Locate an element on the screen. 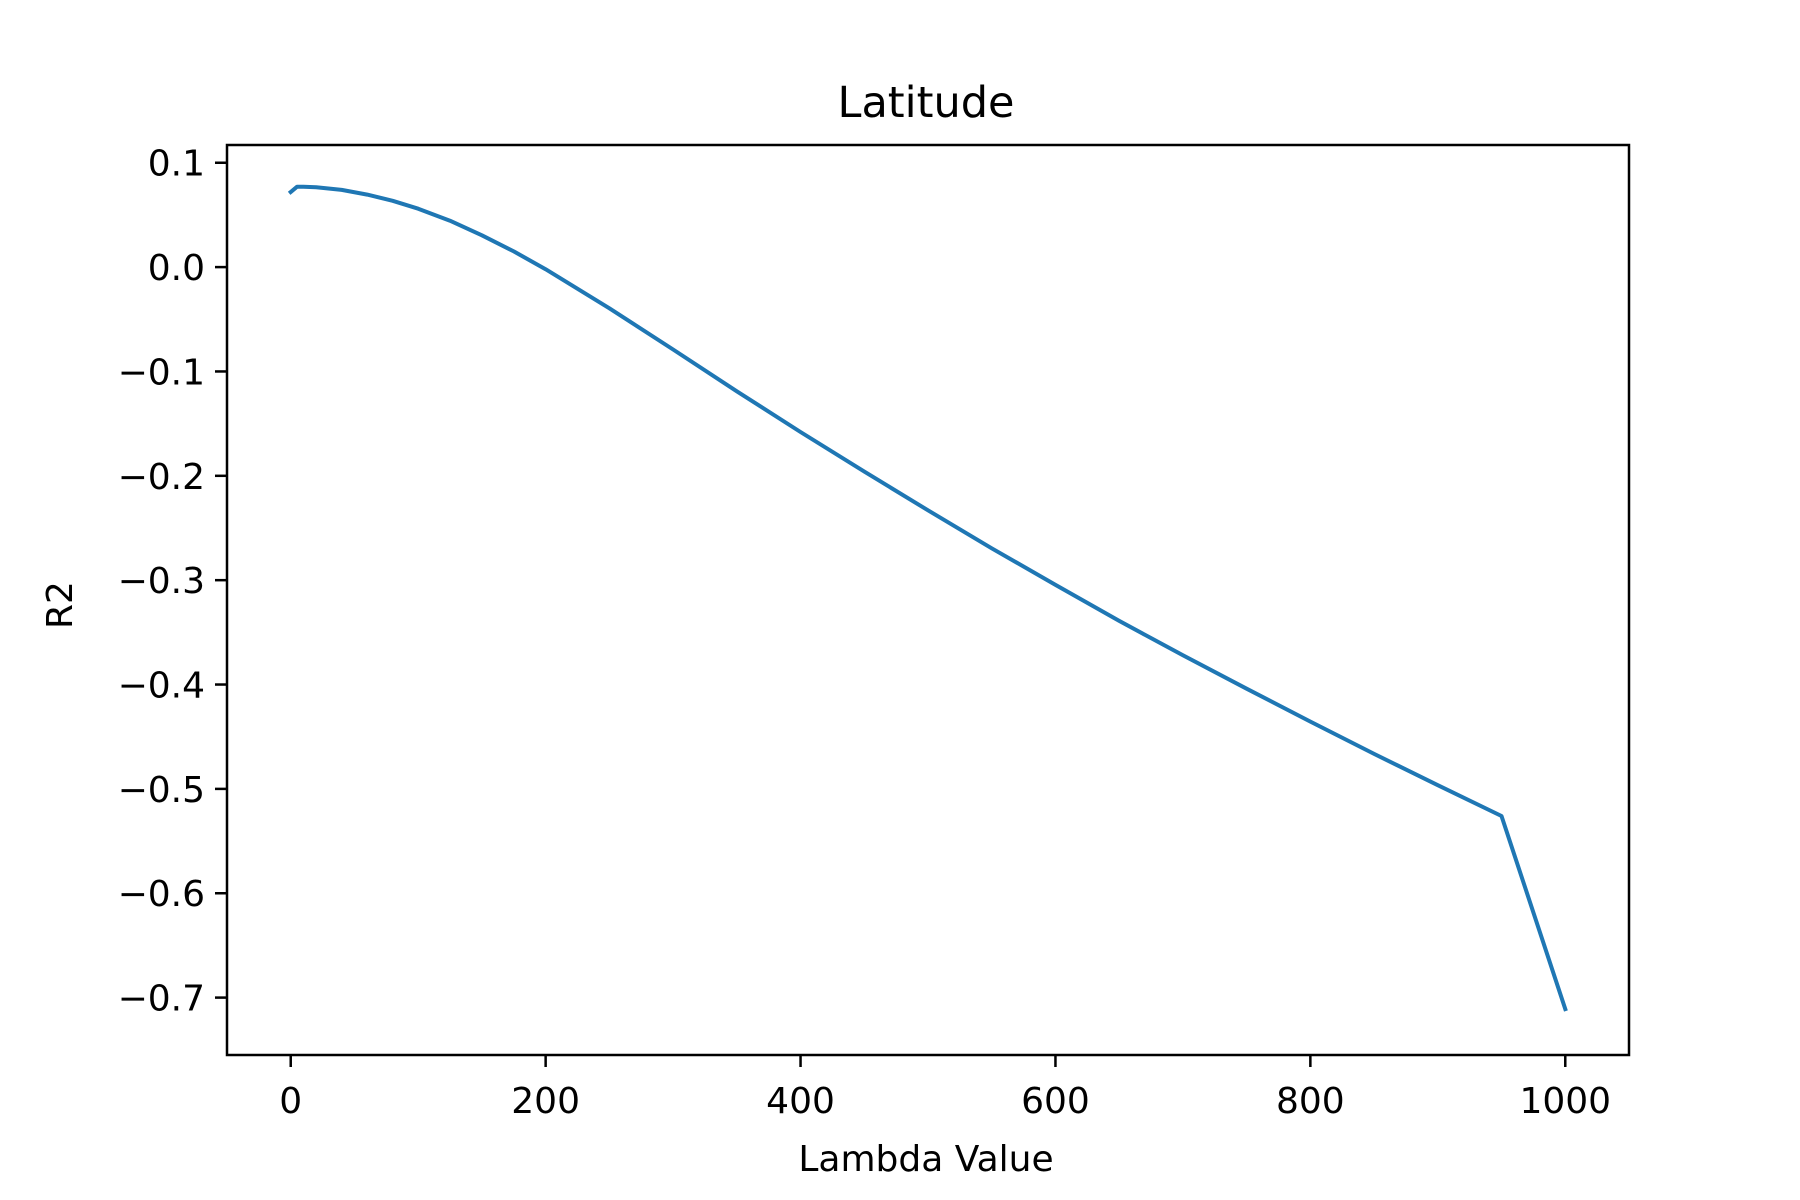 This screenshot has height=1200, width=1800. y-axis: 0.1 0.0 −0.1 −0.2 −0.3 −0.4 −0.5 −0.6 −0.7 is located at coordinates (172, 582).